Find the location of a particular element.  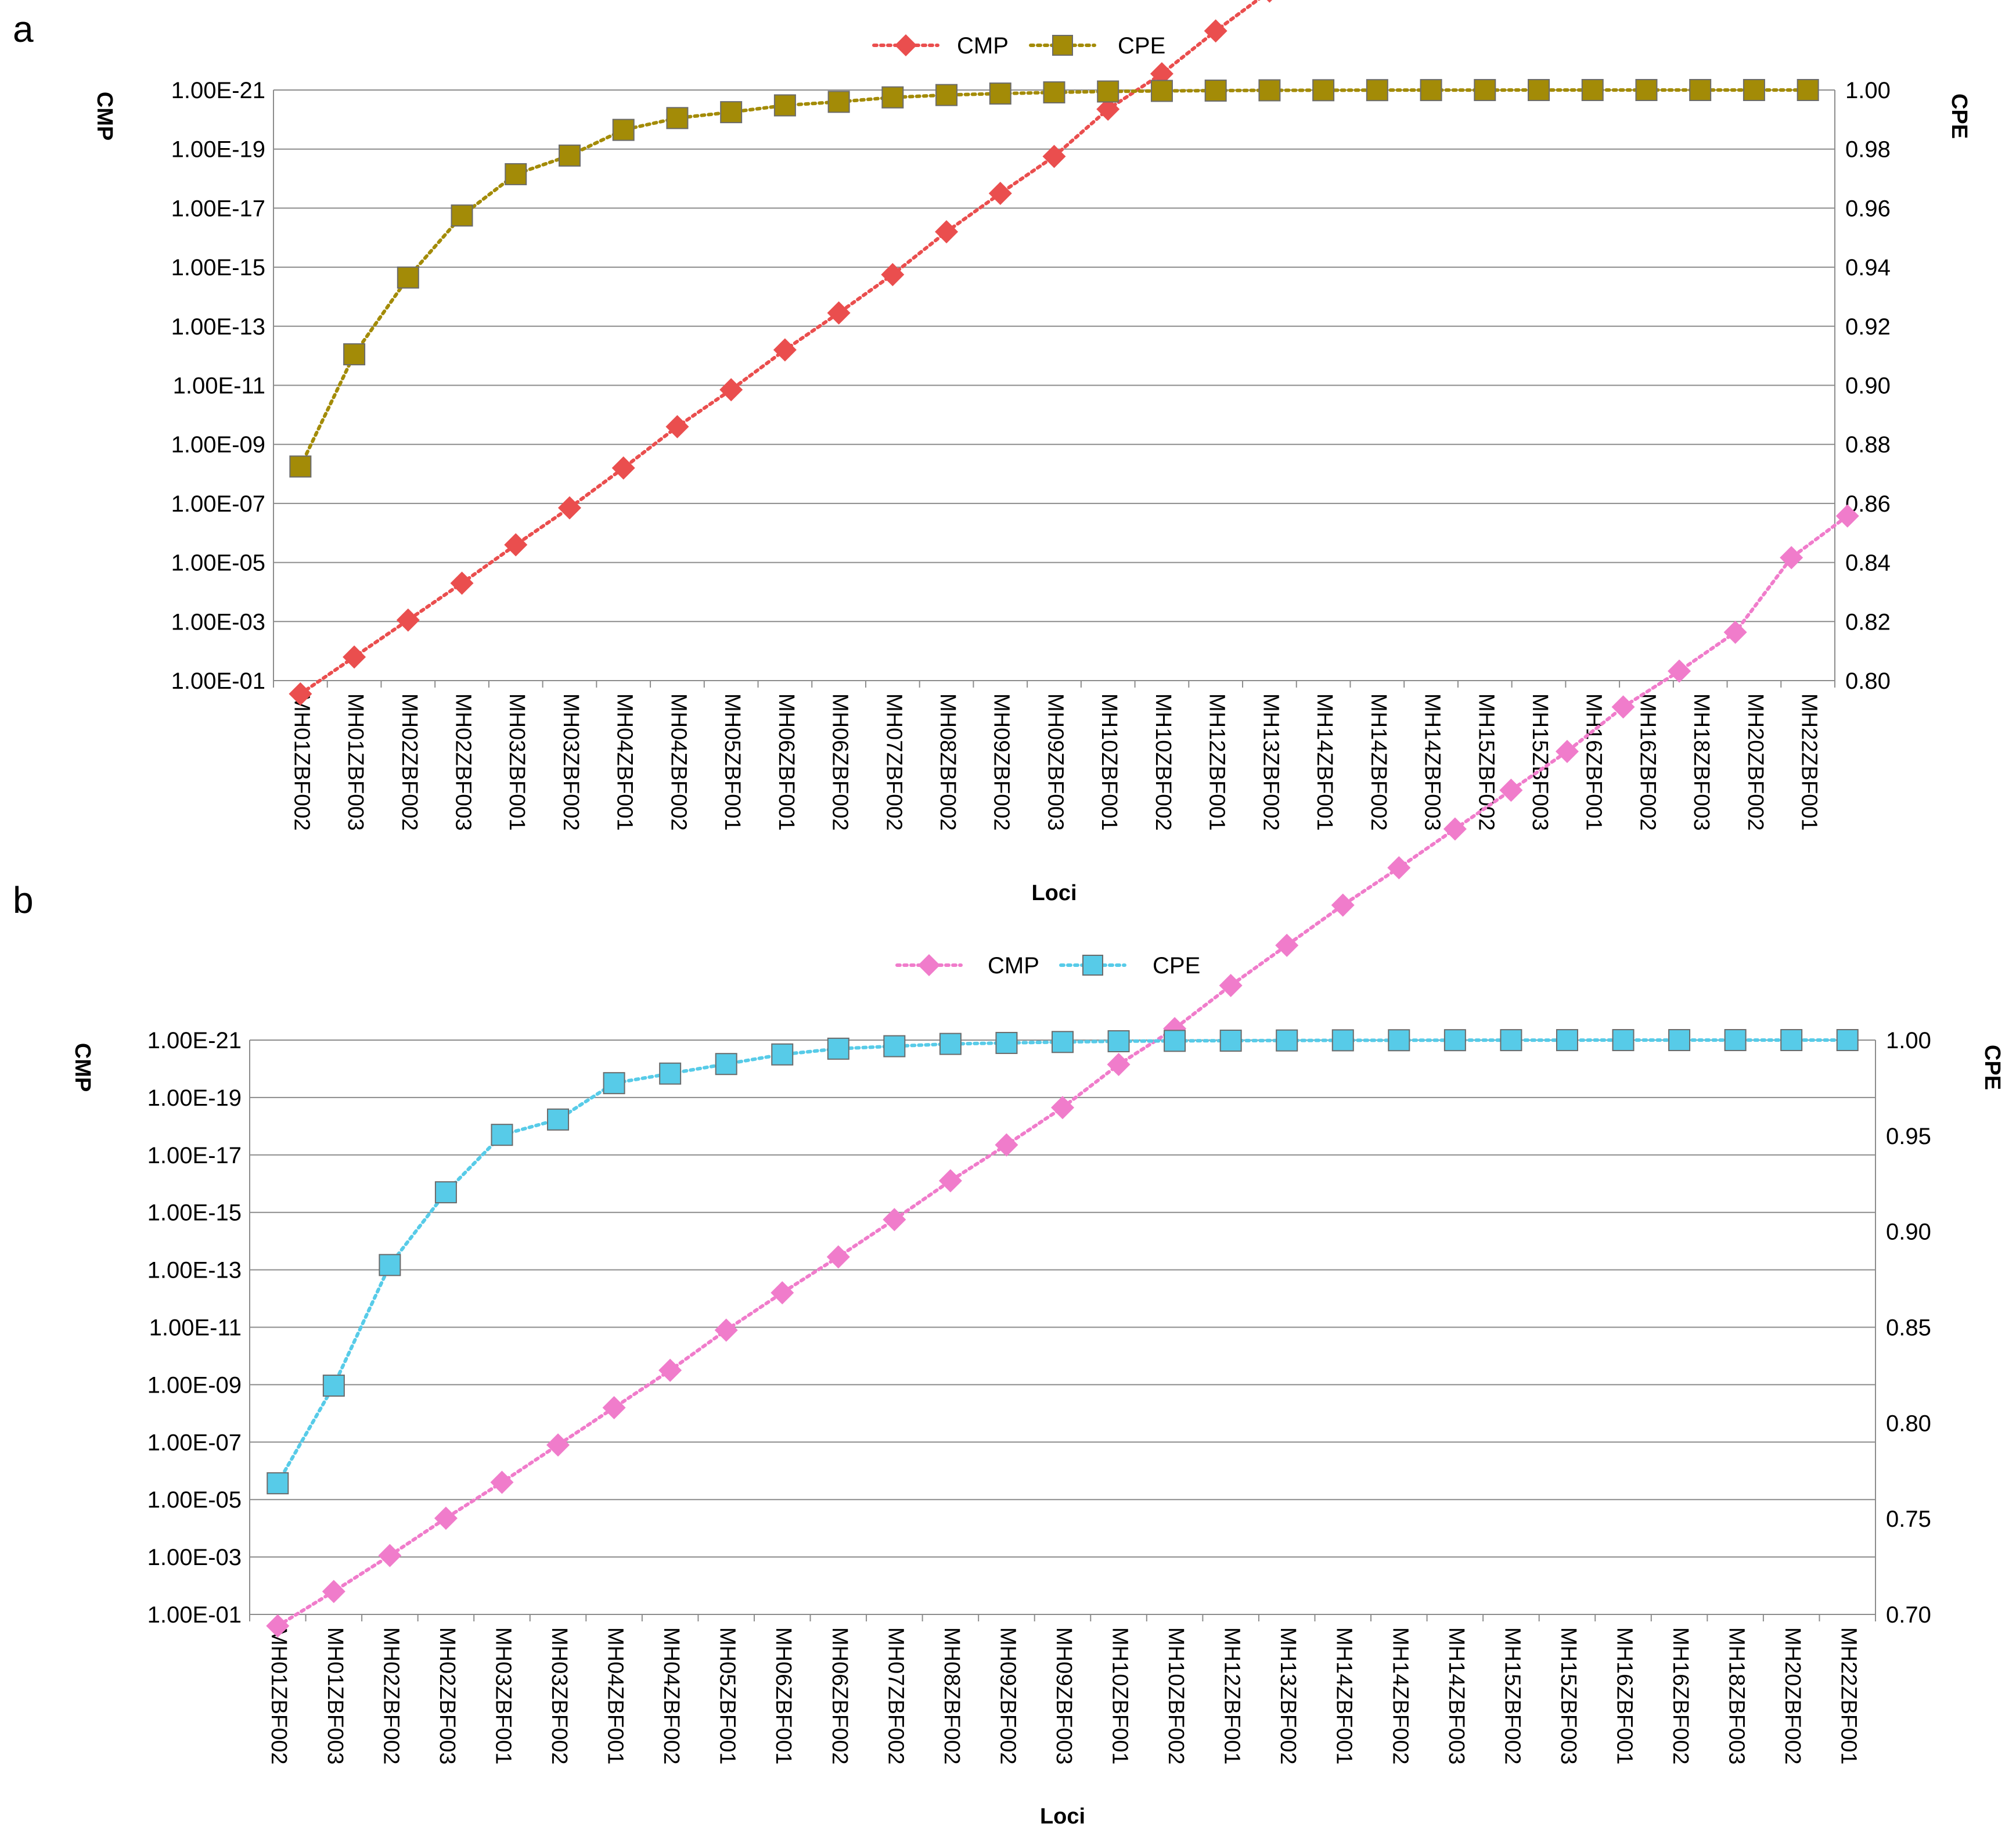

right-tick-label: 0.80 is located at coordinates (1909, 1424).